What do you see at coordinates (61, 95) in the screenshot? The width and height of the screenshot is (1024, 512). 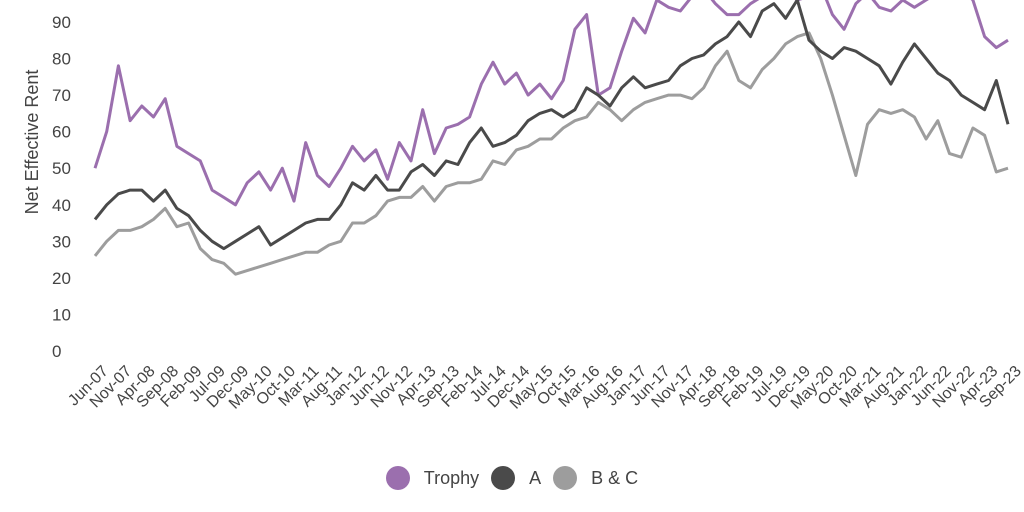 I see `y-tick-label: 70` at bounding box center [61, 95].